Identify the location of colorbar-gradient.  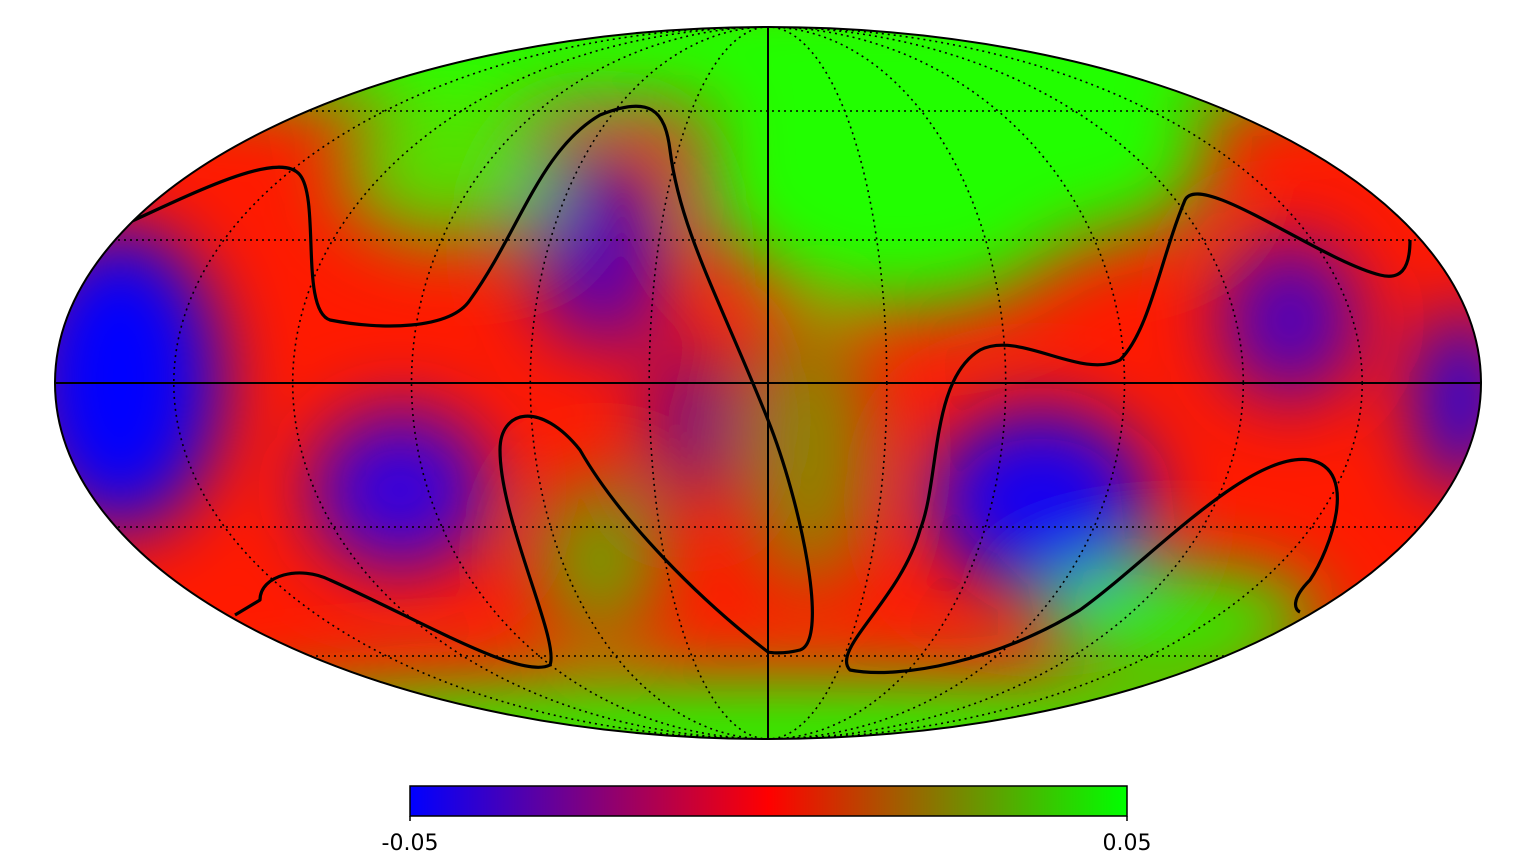
(768, 801).